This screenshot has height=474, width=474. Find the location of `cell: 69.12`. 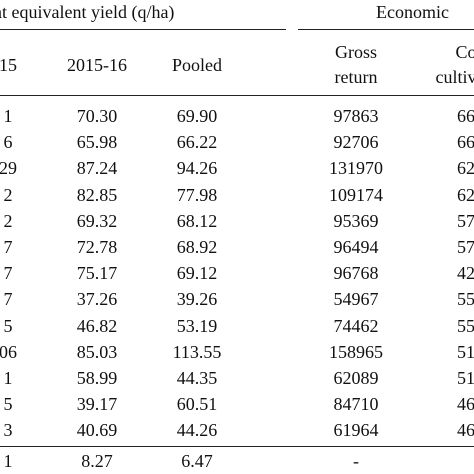

cell: 69.12 is located at coordinates (197, 273).